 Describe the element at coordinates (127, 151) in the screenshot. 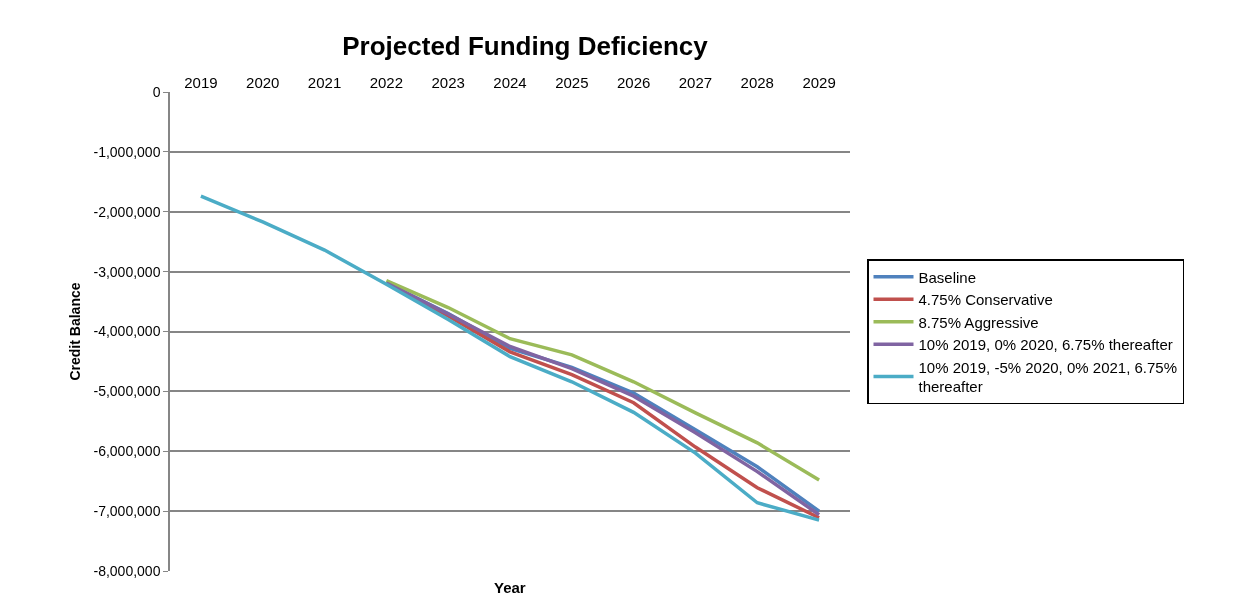

I see `y-tick-label: -1,000,000` at that location.